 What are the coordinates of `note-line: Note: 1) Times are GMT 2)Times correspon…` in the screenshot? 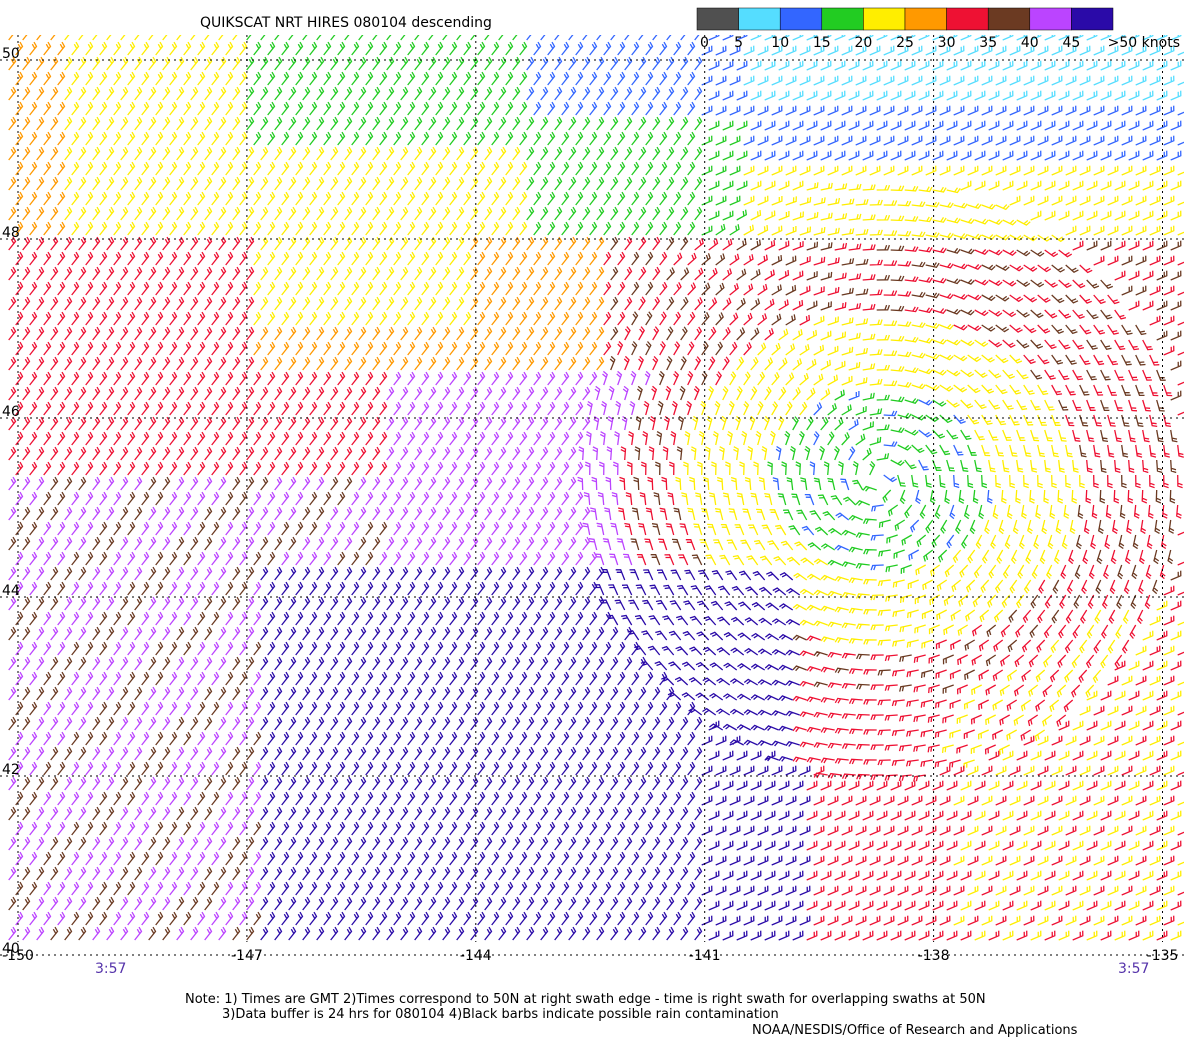 It's located at (585, 999).